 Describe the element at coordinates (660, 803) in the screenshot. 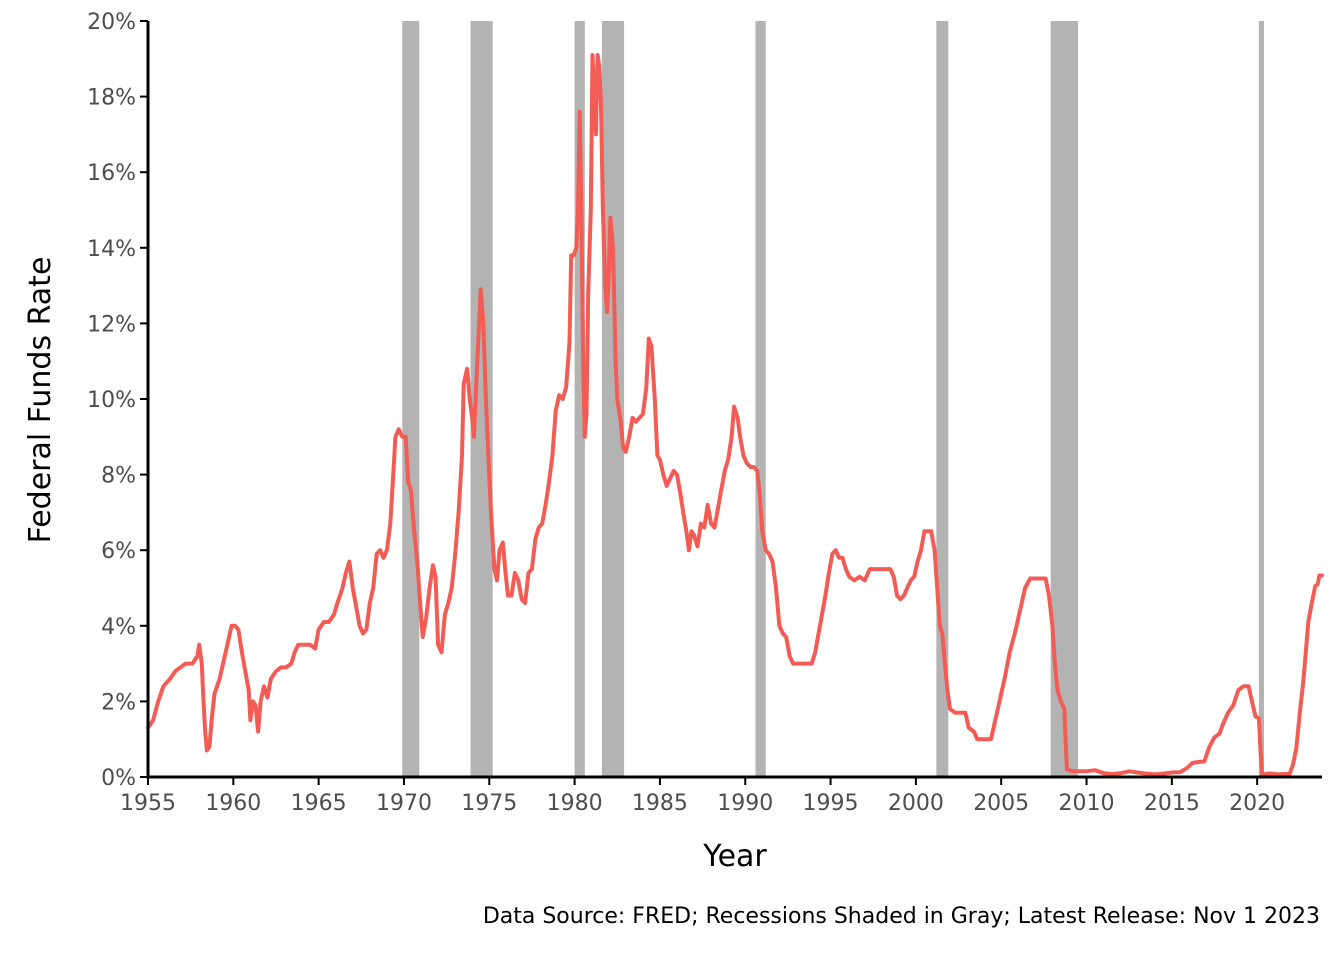

I see `x-tick-label-6: 1985` at that location.